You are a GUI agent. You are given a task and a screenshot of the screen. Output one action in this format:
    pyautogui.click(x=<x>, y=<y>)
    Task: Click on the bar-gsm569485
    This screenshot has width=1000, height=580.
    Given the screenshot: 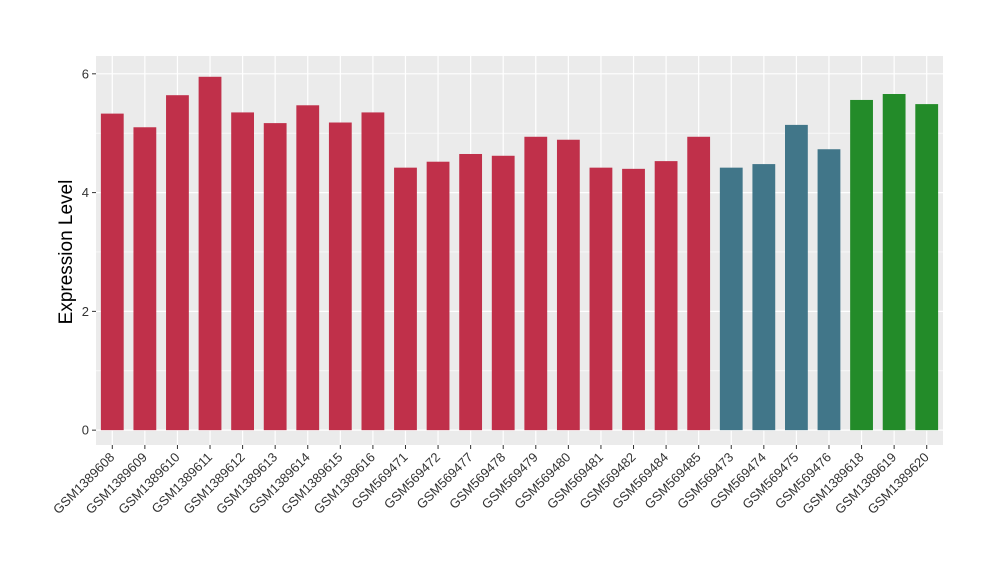 What is the action you would take?
    pyautogui.click(x=699, y=283)
    